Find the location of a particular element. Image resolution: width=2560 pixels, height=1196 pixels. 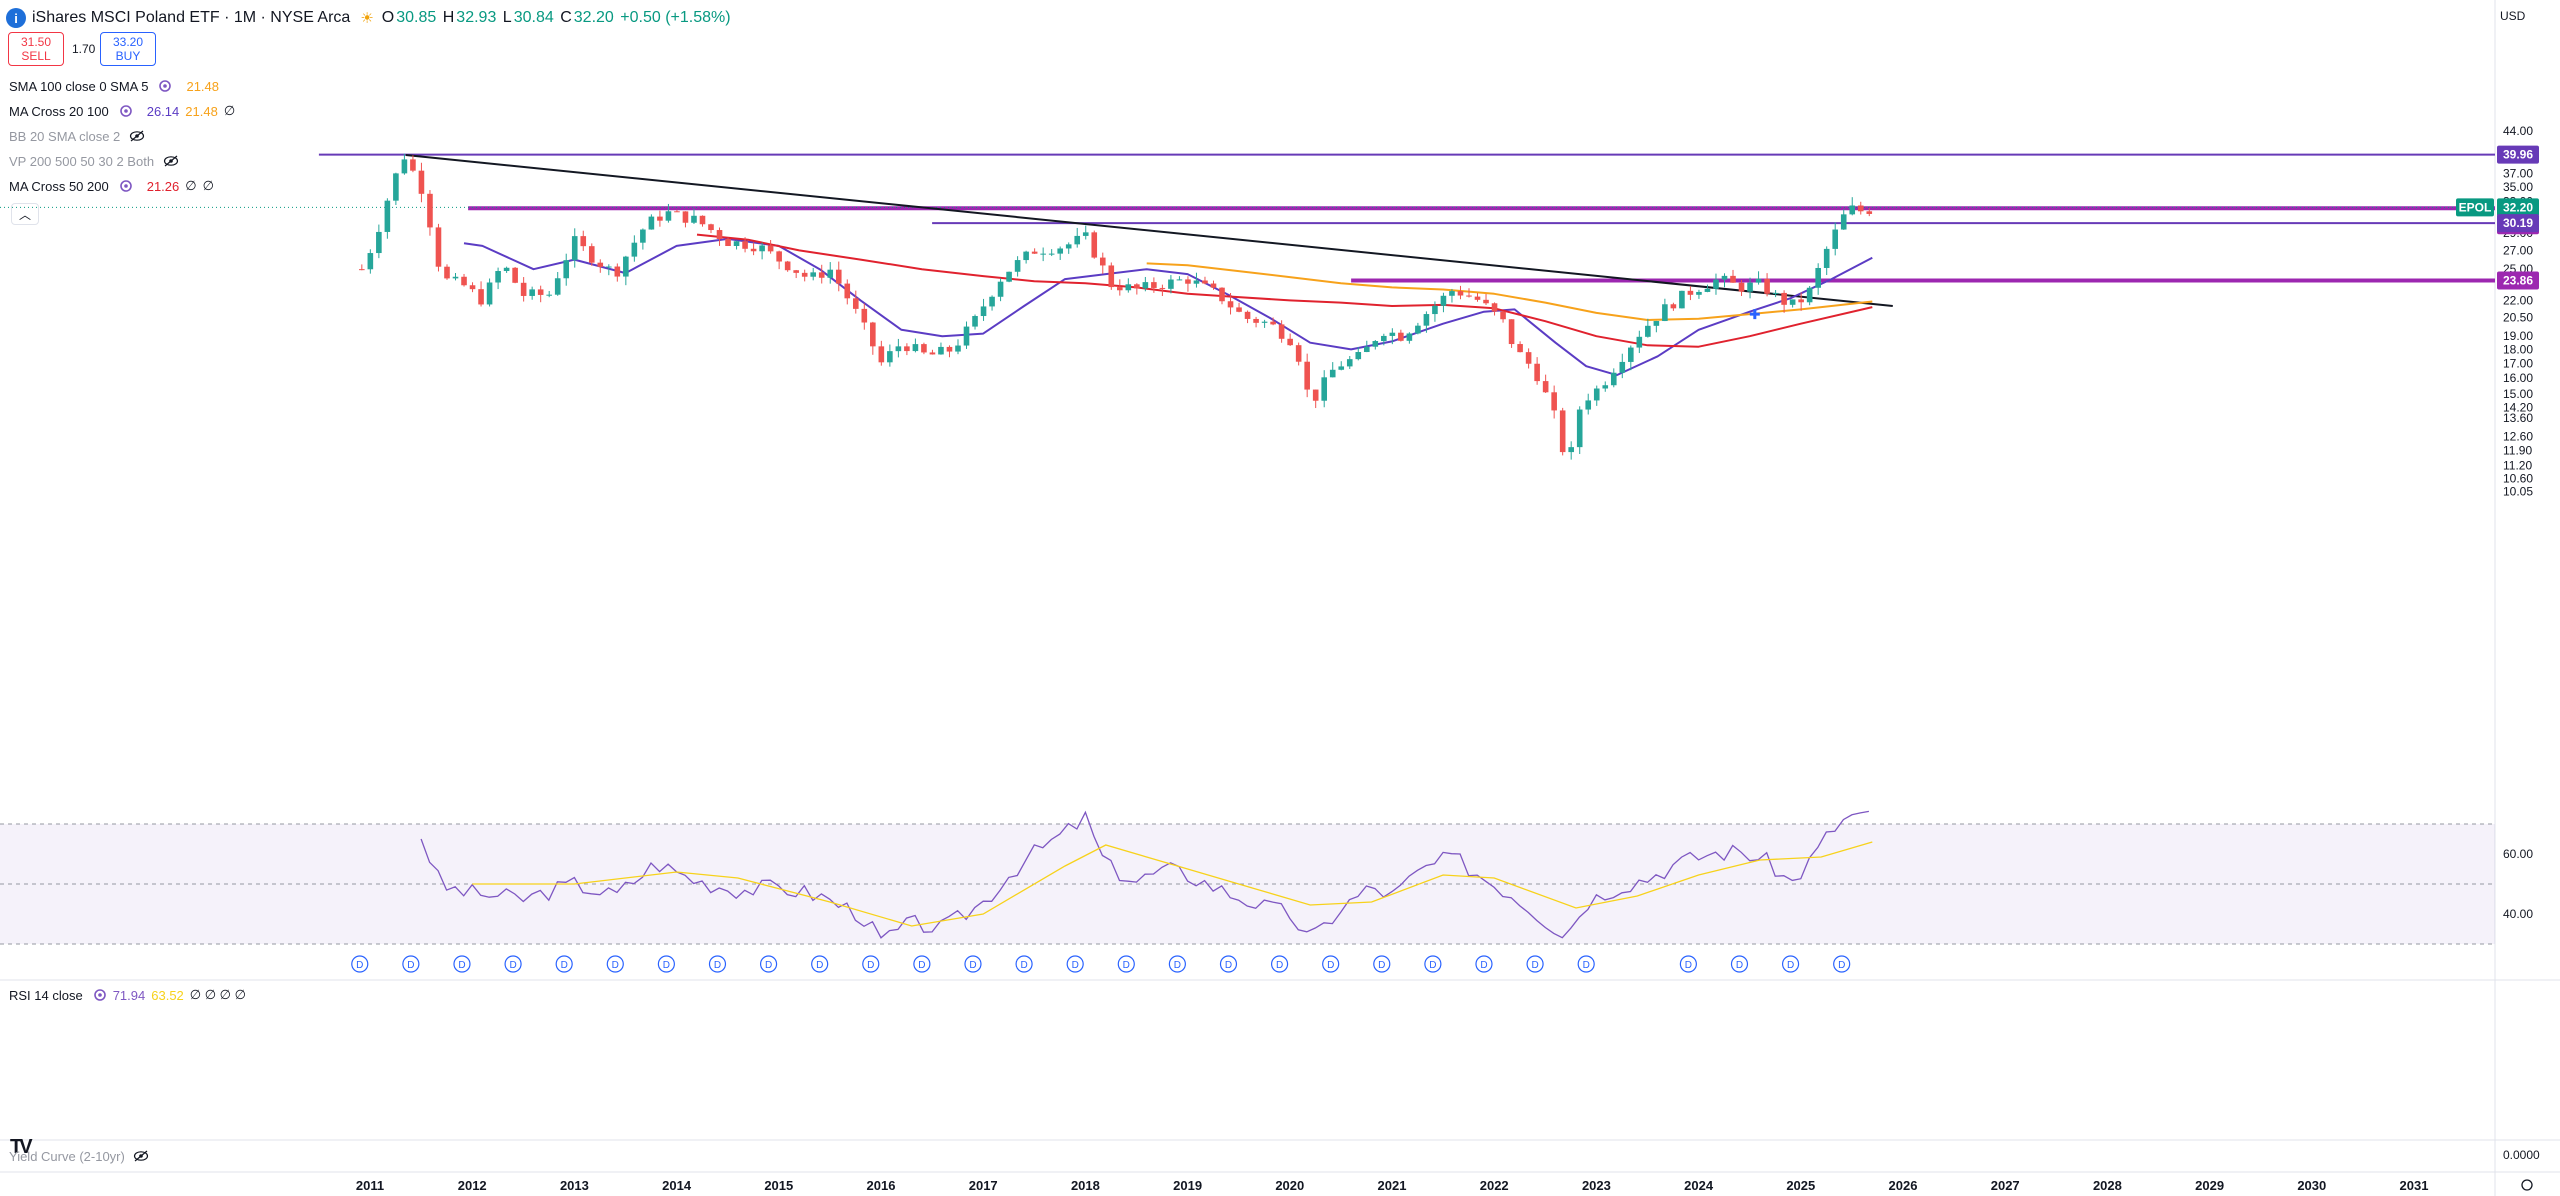

tradingview-logo: TV is located at coordinates (21, 1147).